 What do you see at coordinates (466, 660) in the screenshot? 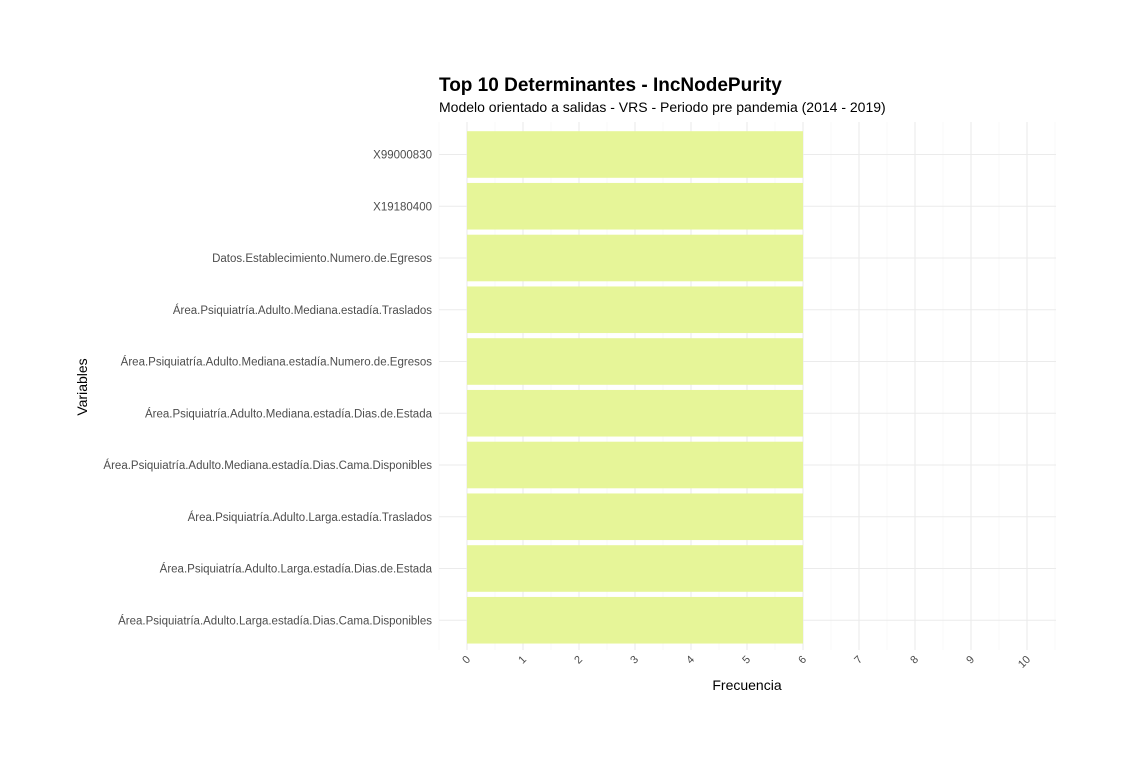
I see `x-tick-label: 0` at bounding box center [466, 660].